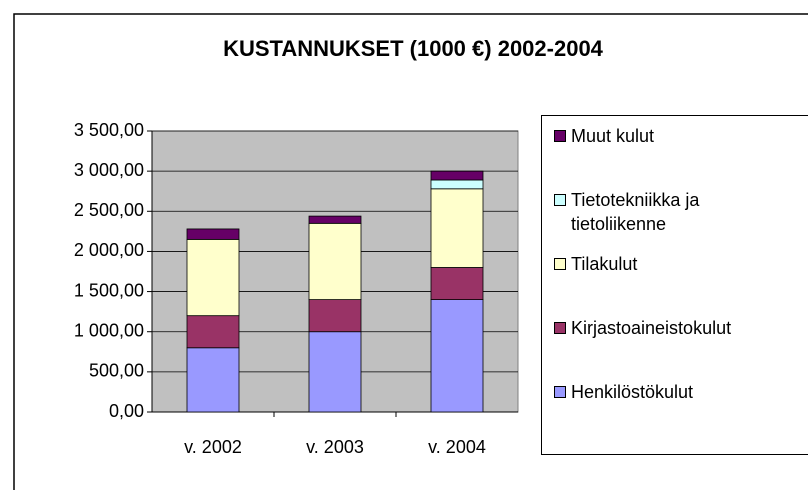 Image resolution: width=808 pixels, height=490 pixels. I want to click on legend-label: Muut kulut, so click(613, 136).